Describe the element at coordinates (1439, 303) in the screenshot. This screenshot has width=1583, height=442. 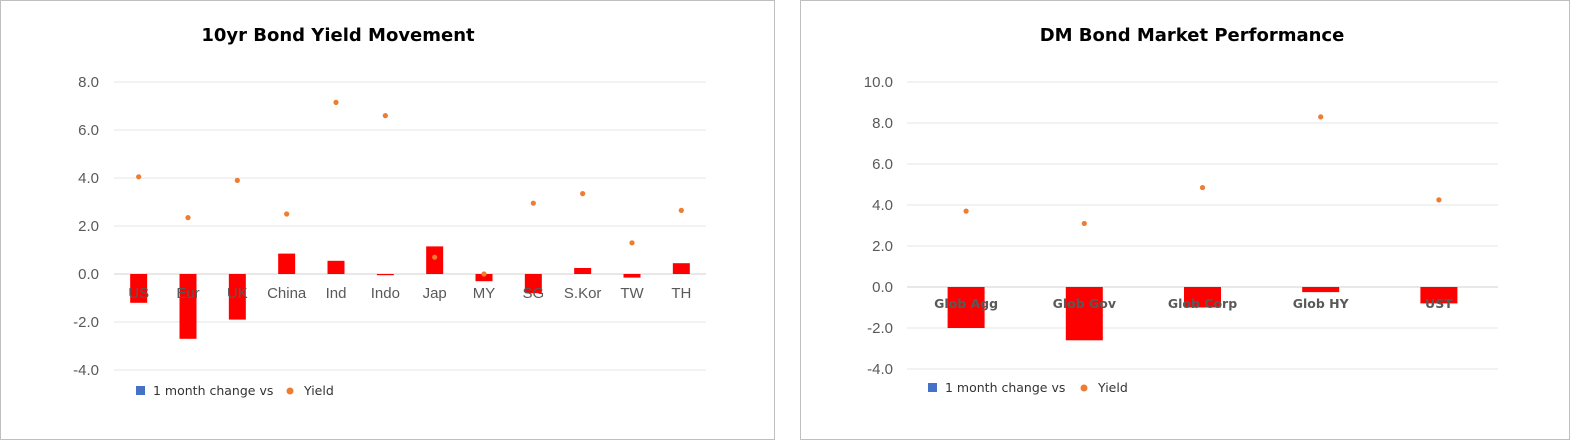
I see `x-tick-label-ust: UST` at that location.